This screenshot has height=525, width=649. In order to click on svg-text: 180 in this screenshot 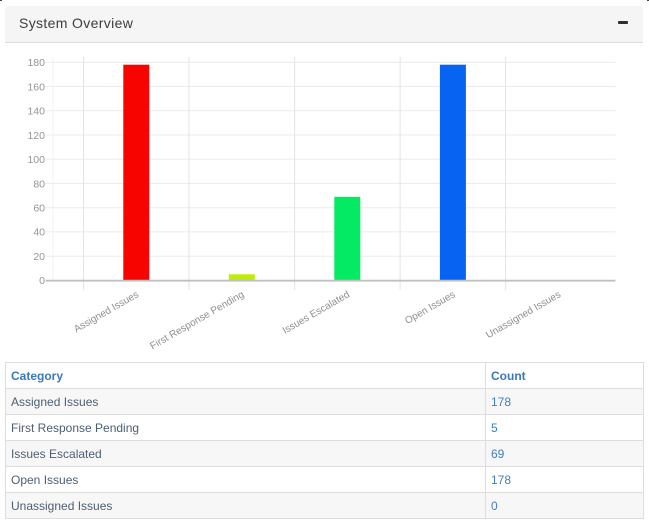, I will do `click(36, 63)`.